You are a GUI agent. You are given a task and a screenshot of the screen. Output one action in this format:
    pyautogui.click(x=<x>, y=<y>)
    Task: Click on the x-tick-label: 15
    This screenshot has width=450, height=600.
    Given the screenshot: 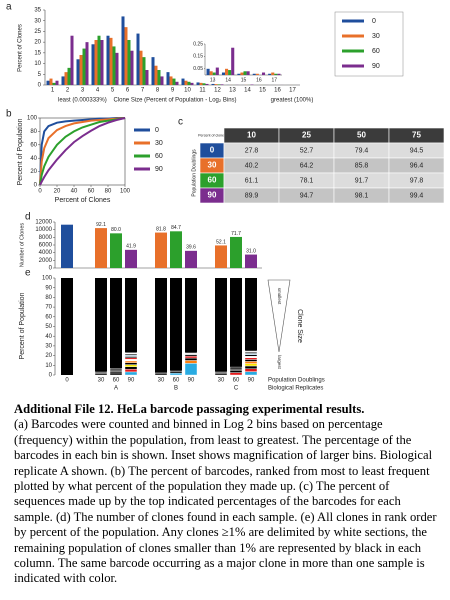 What is the action you would take?
    pyautogui.click(x=262, y=91)
    